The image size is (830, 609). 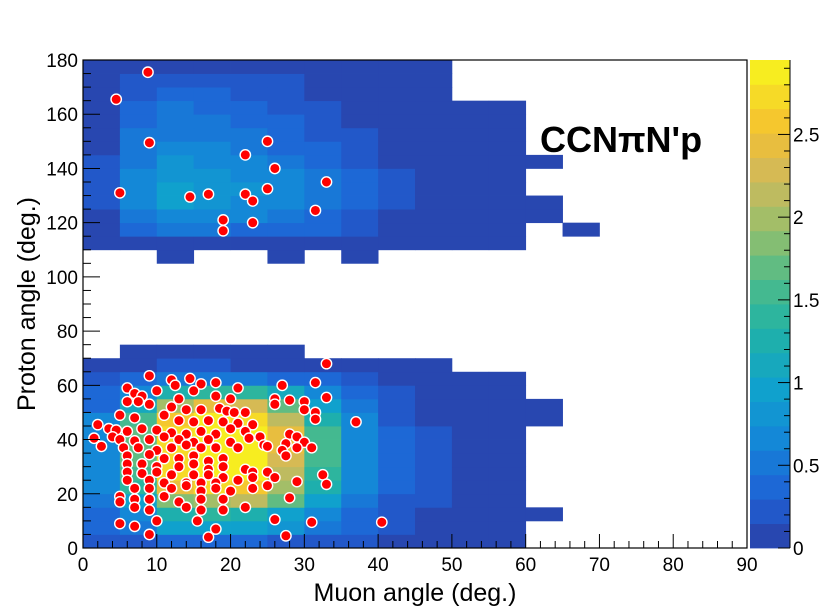 What do you see at coordinates (72, 549) in the screenshot?
I see `y-tick-label: 0` at bounding box center [72, 549].